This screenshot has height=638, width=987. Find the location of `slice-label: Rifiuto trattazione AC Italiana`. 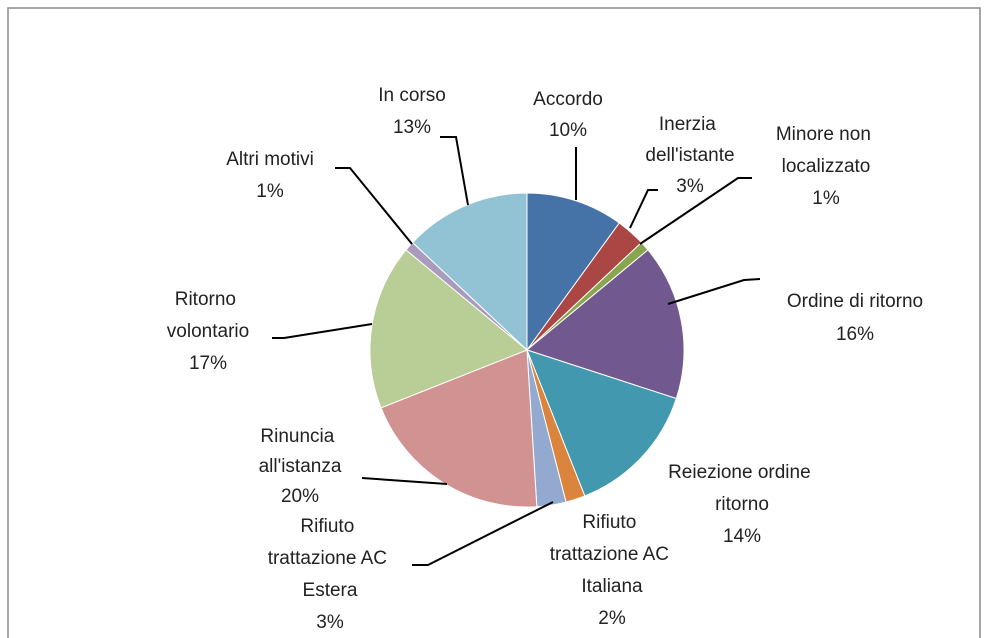

slice-label: Rifiuto trattazione AC Italiana is located at coordinates (612, 554).